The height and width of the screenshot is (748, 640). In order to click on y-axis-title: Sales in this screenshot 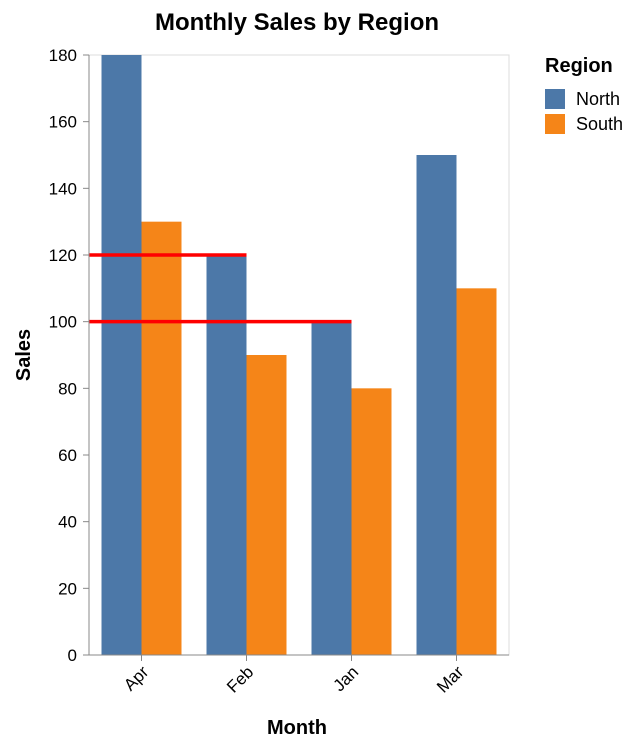, I will do `click(24, 355)`.